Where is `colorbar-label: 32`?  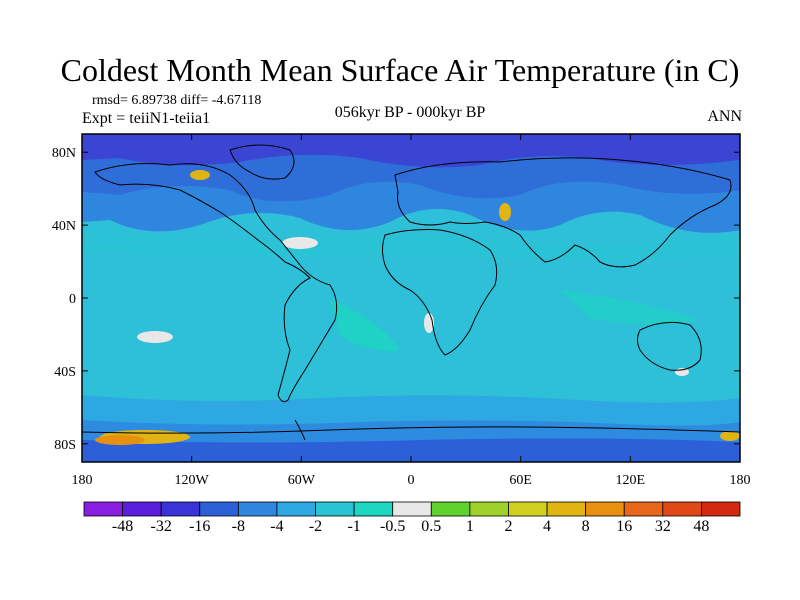
colorbar-label: 32 is located at coordinates (662, 526).